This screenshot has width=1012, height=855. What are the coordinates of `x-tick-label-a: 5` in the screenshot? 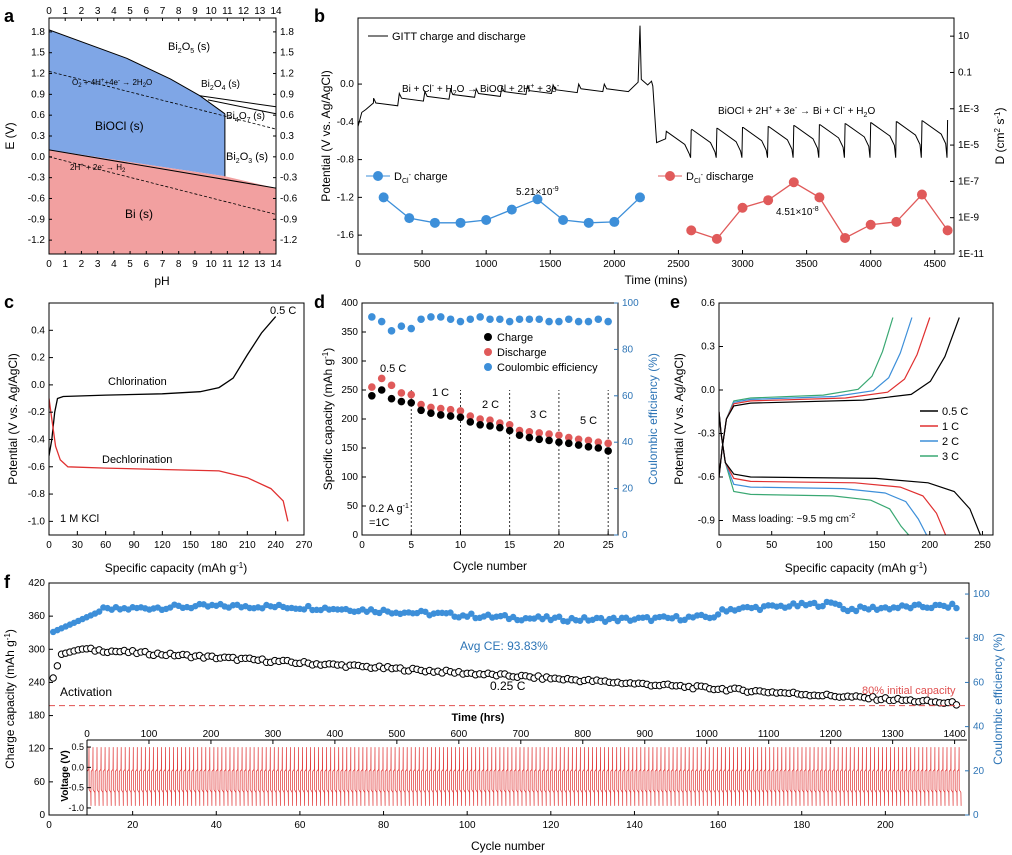 It's located at (130, 264).